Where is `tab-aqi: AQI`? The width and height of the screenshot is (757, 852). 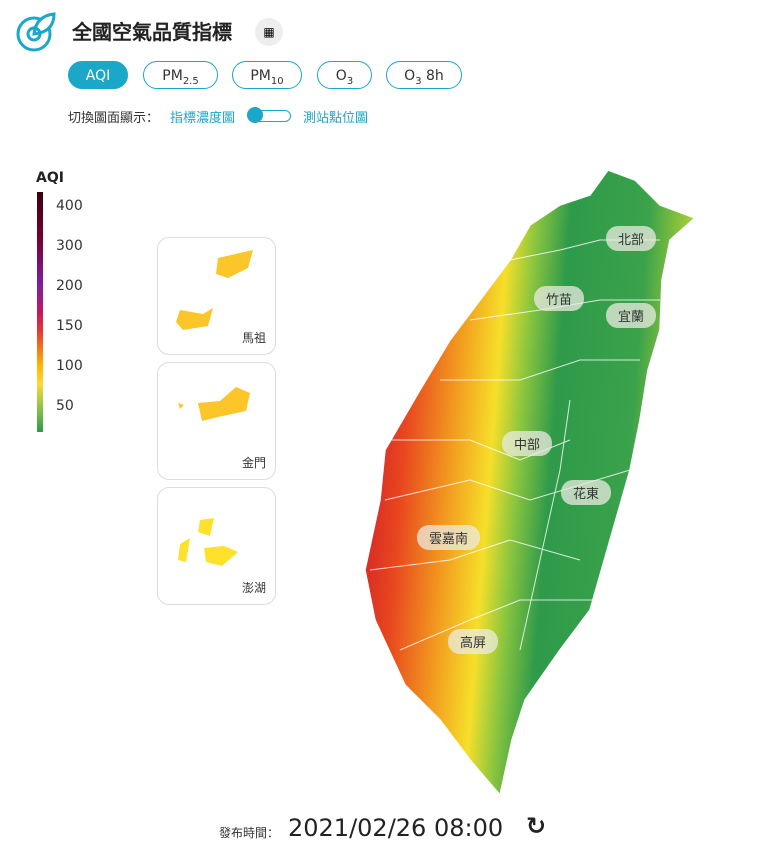
tab-aqi: AQI is located at coordinates (98, 75).